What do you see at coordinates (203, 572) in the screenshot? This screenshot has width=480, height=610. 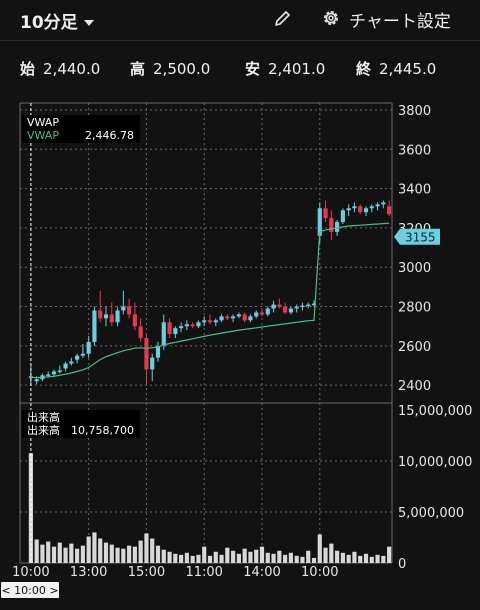 I see `time-tick-label: 11:00` at bounding box center [203, 572].